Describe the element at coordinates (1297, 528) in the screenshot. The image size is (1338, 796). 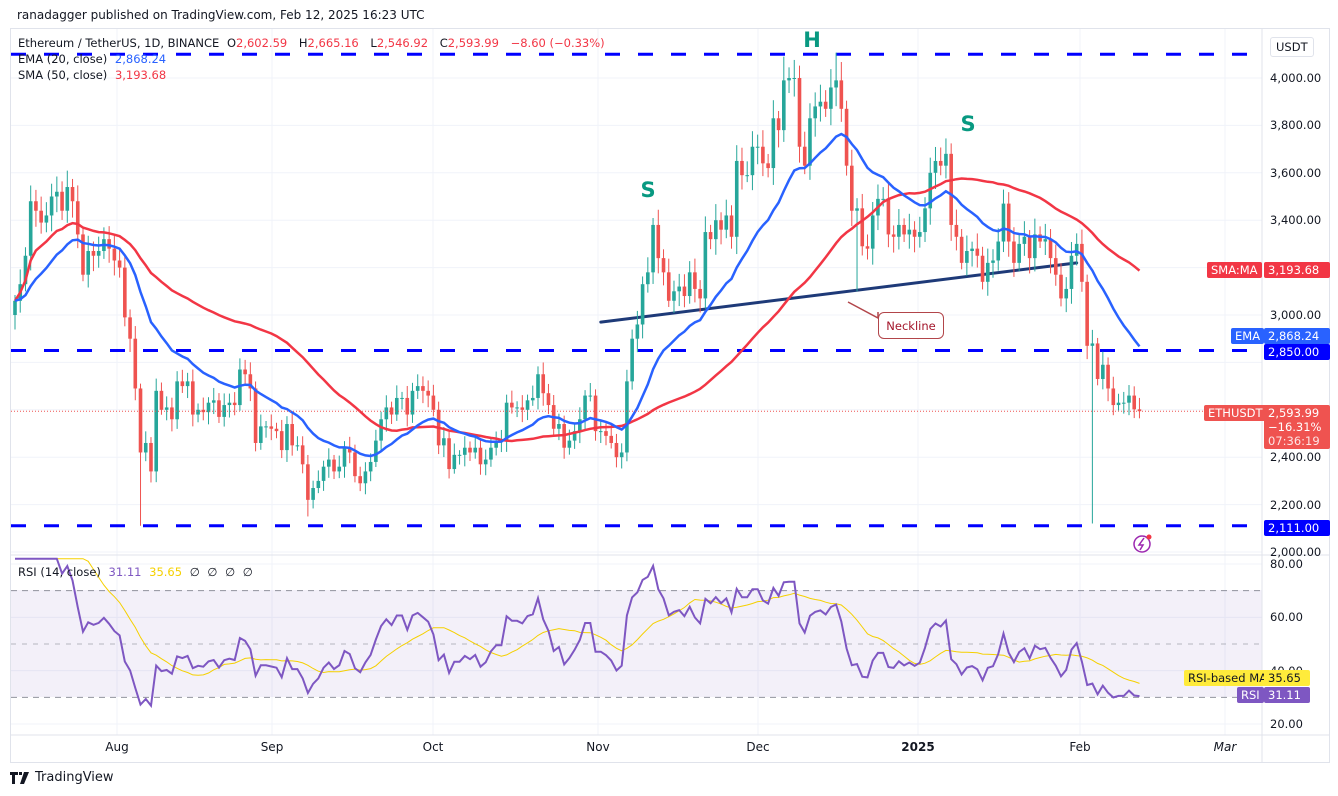
I see `level-2111-tag: 2,111.00` at that location.